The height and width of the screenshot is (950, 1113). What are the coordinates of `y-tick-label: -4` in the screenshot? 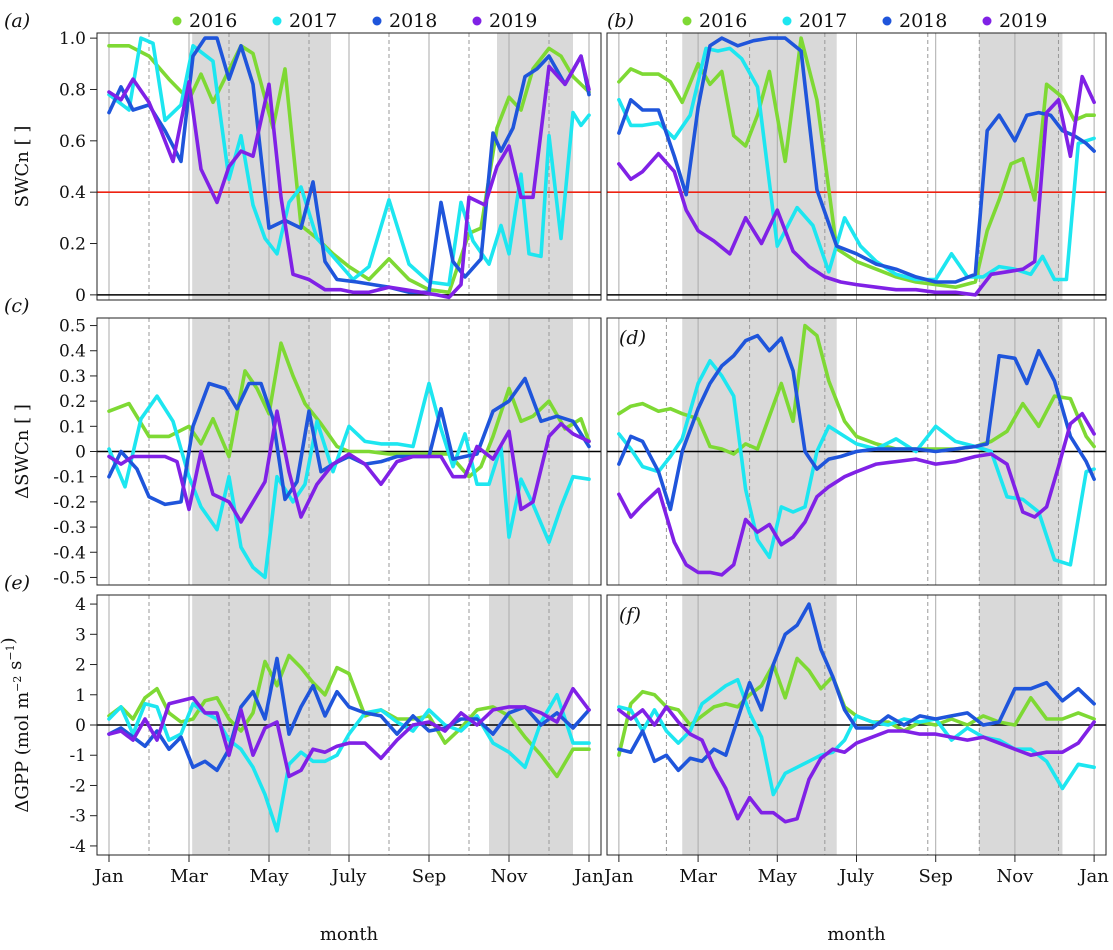 It's located at (77, 847).